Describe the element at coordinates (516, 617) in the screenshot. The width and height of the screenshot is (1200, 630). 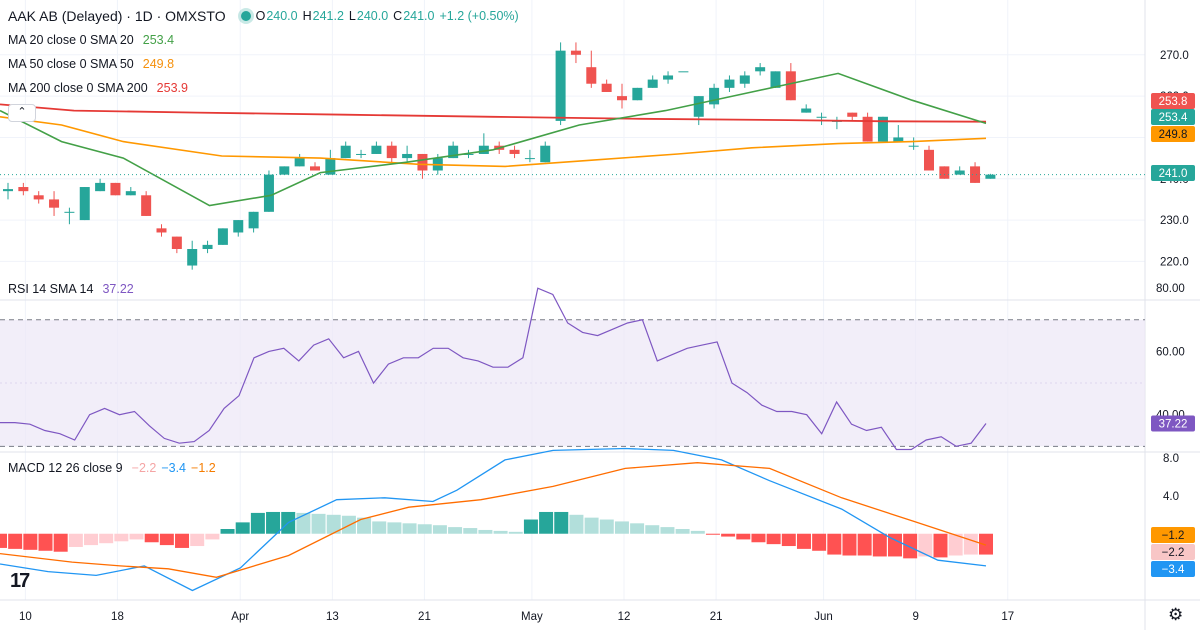
I see `time-axis: 10 18 Apr 13 21 May 12 21 Jun 9 17` at that location.